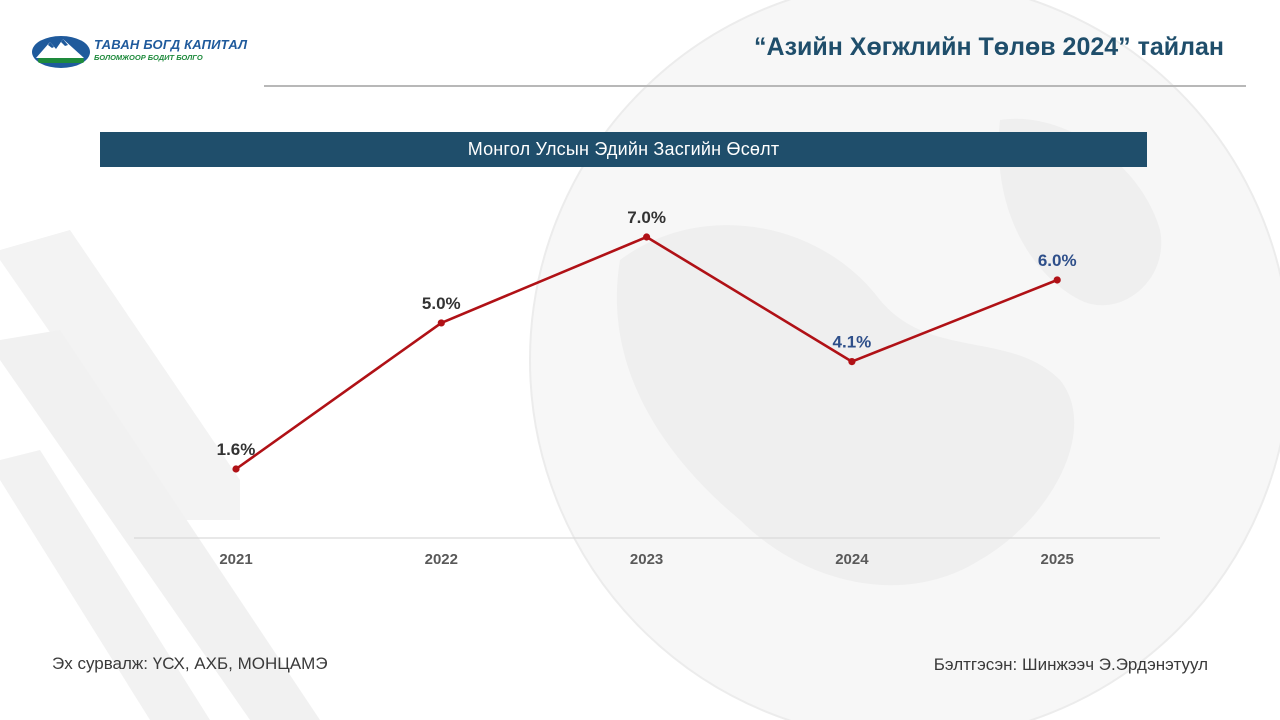 The width and height of the screenshot is (1280, 720). I want to click on data-label: 1.6%, so click(236, 449).